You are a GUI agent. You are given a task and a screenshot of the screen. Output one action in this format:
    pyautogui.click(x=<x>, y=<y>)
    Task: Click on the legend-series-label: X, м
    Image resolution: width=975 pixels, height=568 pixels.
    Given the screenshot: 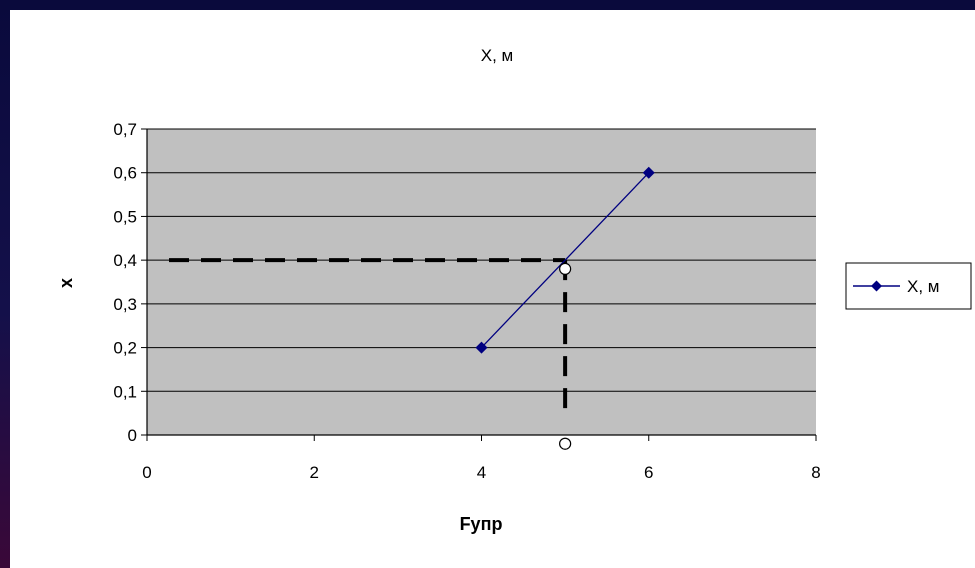 What is the action you would take?
    pyautogui.click(x=923, y=286)
    